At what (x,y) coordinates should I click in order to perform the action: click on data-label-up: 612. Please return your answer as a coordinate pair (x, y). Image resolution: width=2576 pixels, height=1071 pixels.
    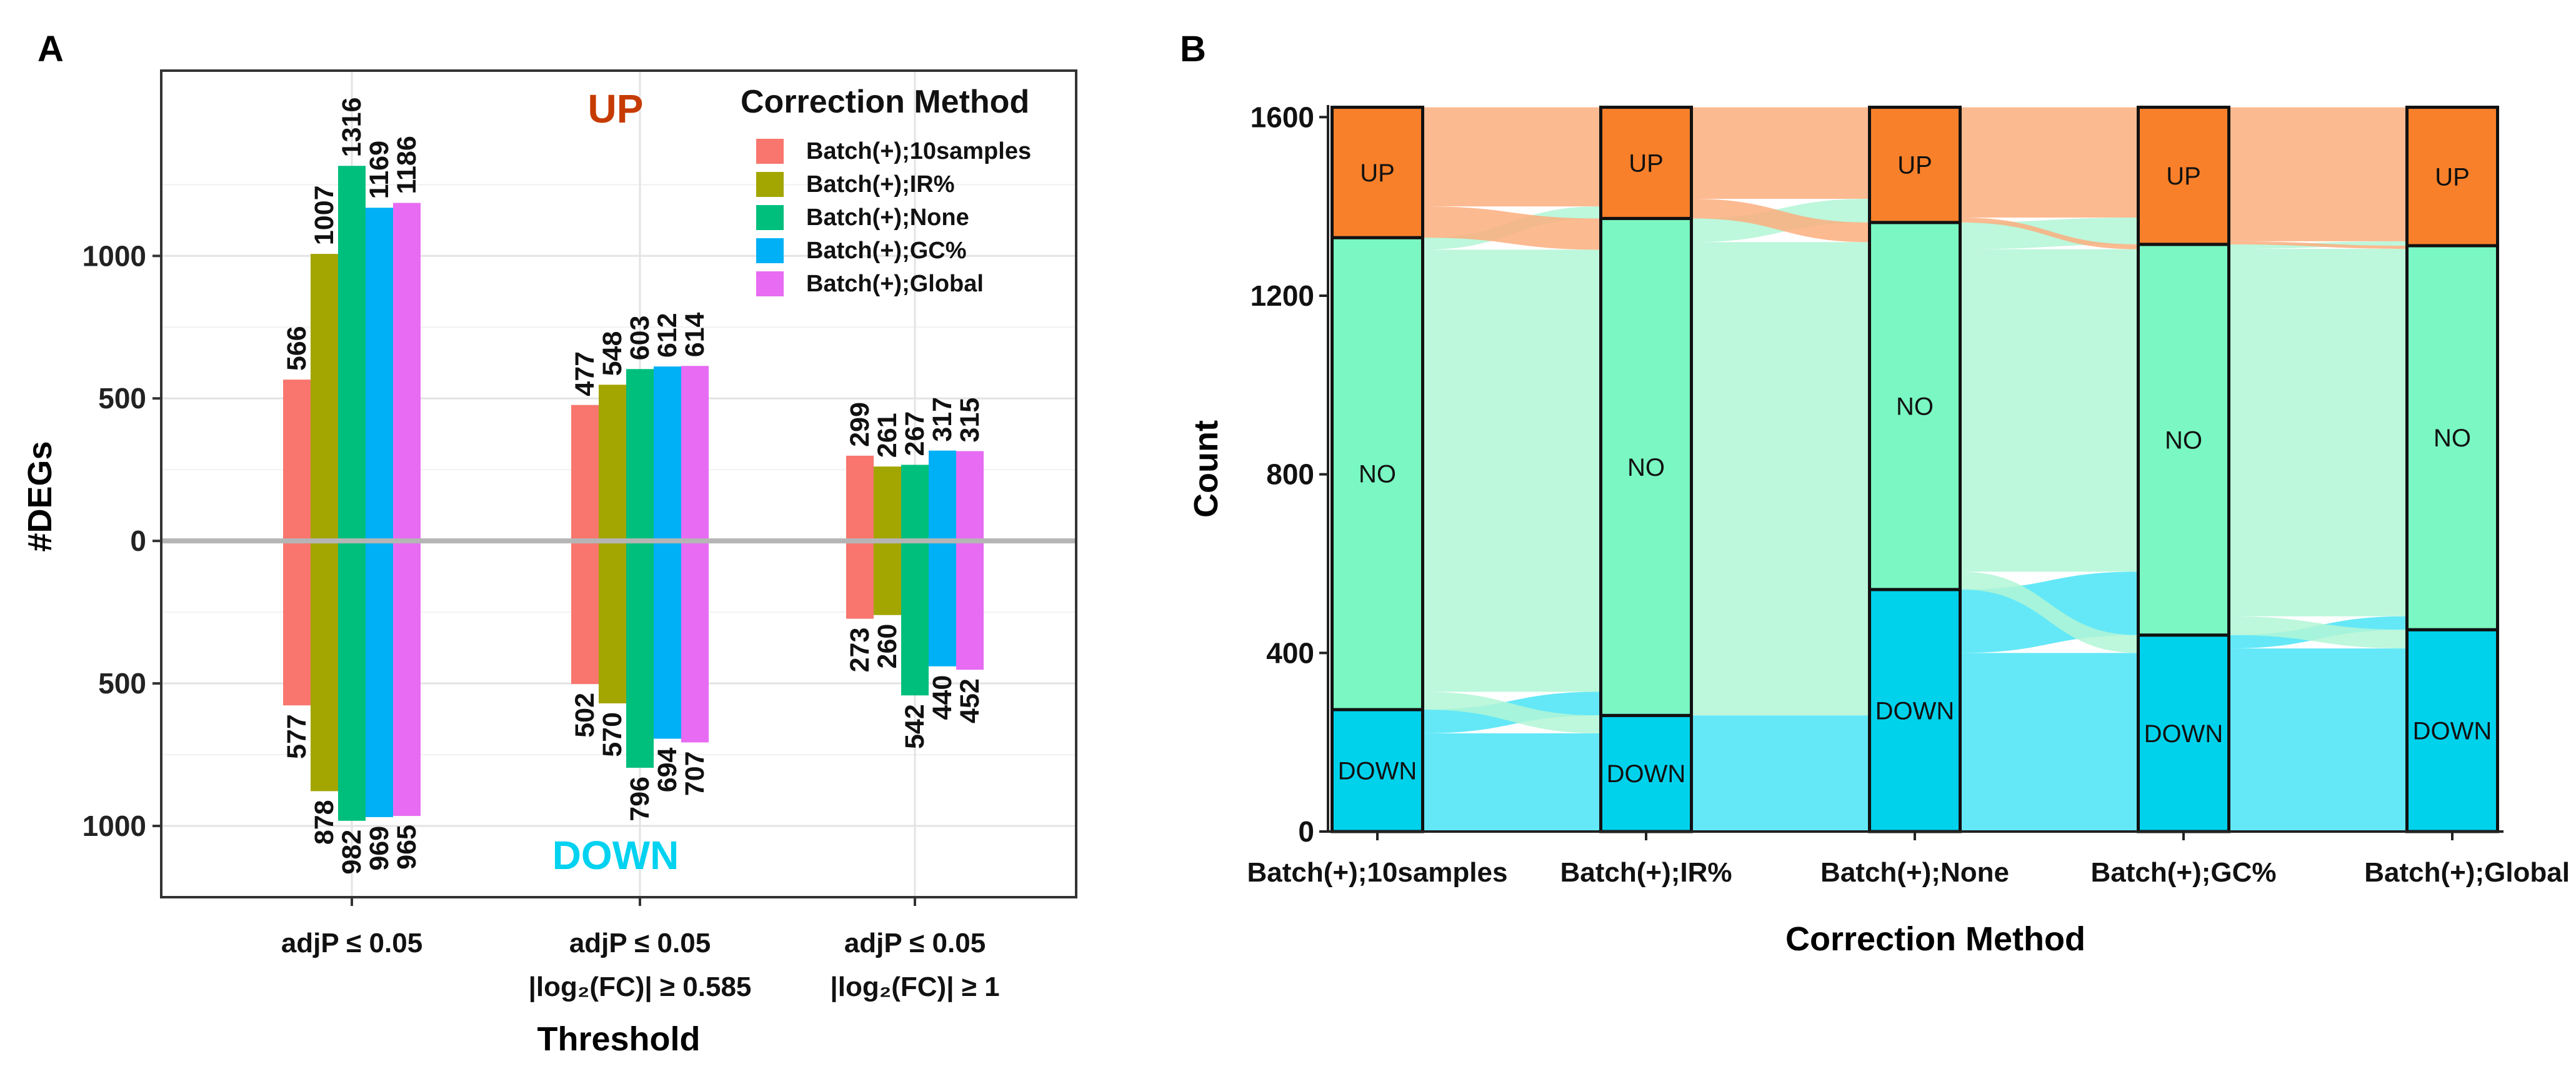
    Looking at the image, I should click on (667, 335).